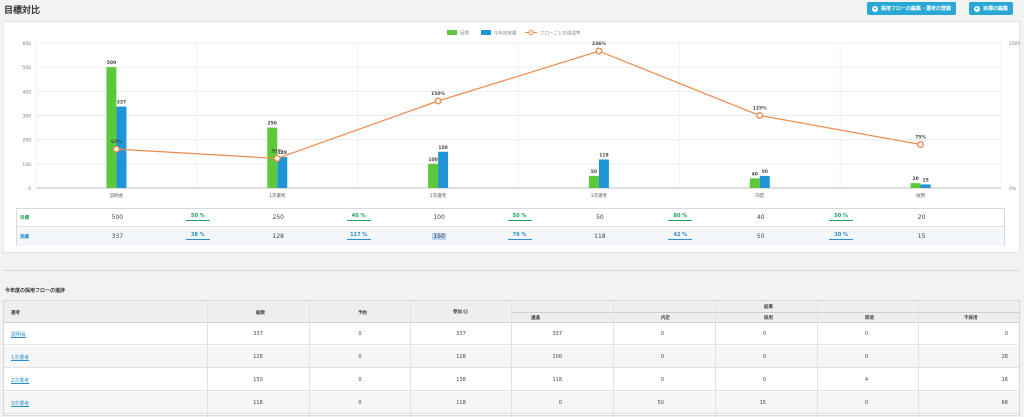 The width and height of the screenshot is (1024, 417). Describe the element at coordinates (22, 11) in the screenshot. I see `page-title: 目標対比` at that location.